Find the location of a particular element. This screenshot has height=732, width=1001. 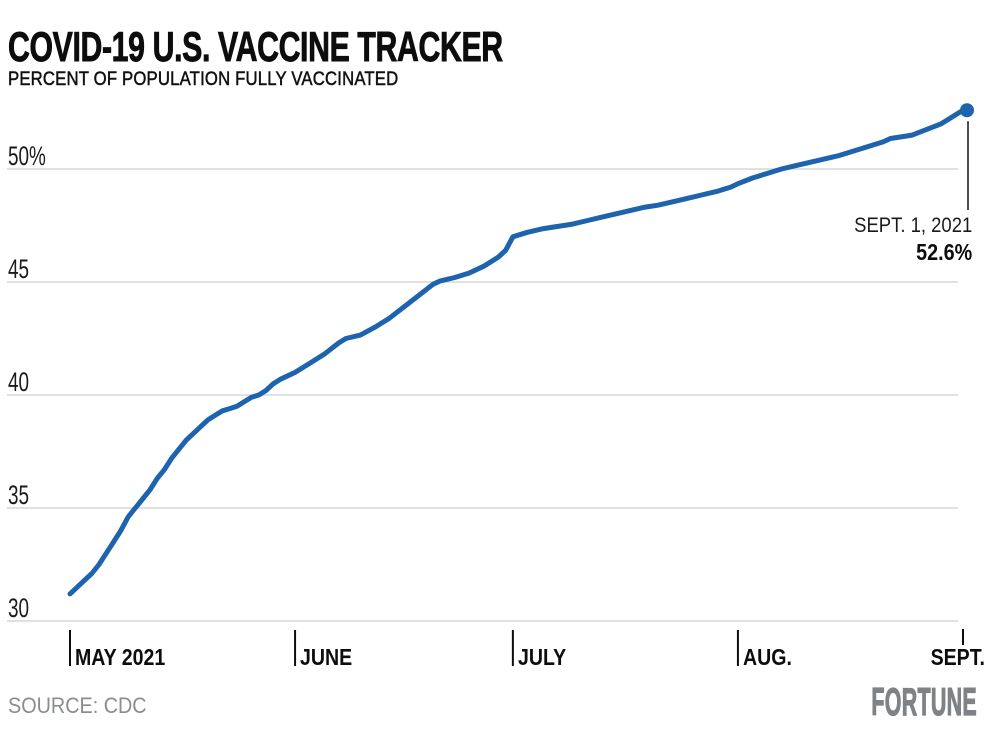

chart-title: COVID-19 U.S. VACCINE TRACKER is located at coordinates (256, 46).